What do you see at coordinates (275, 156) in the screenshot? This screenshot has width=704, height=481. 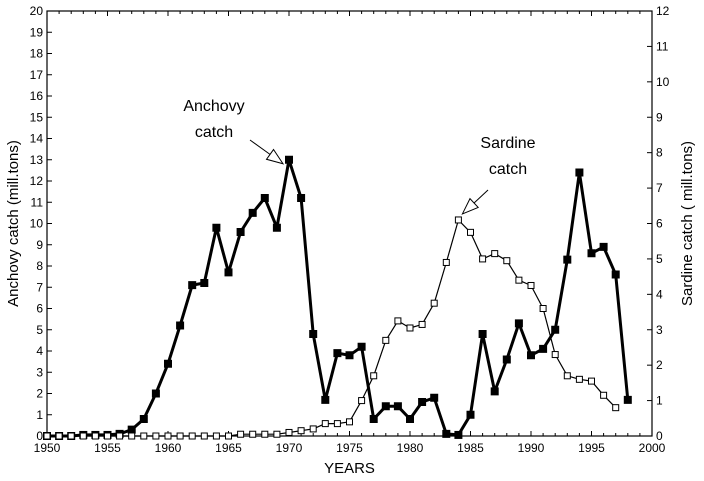 I see `annotation-arrow-head` at bounding box center [275, 156].